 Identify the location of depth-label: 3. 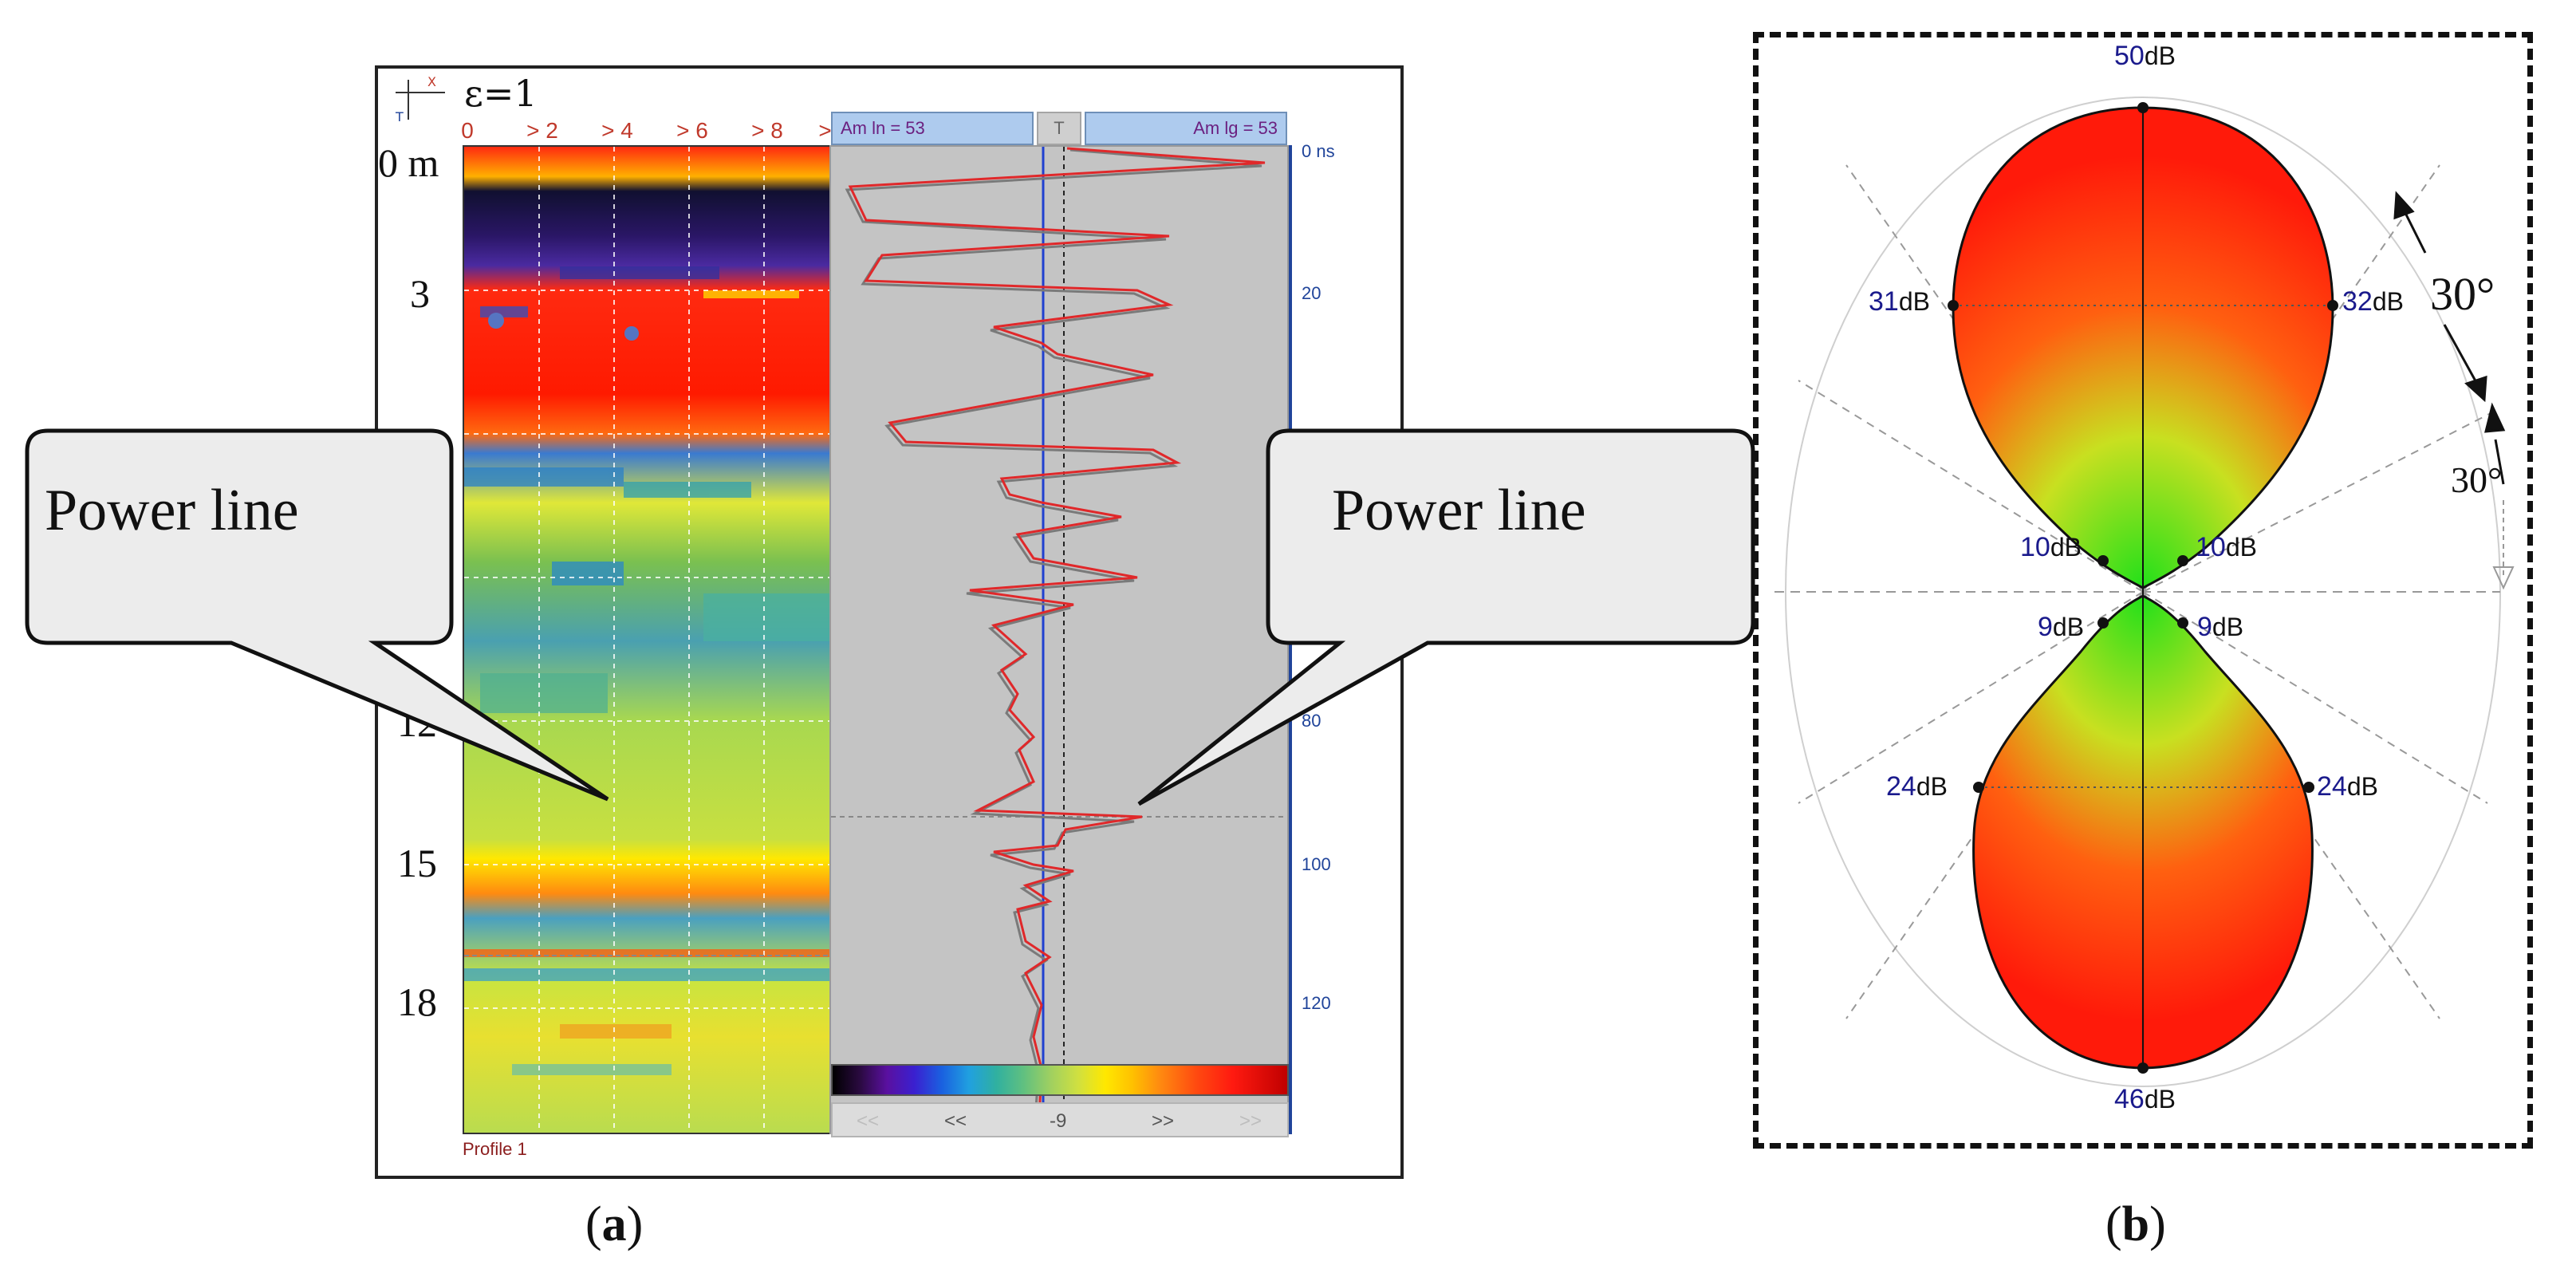
(420, 293).